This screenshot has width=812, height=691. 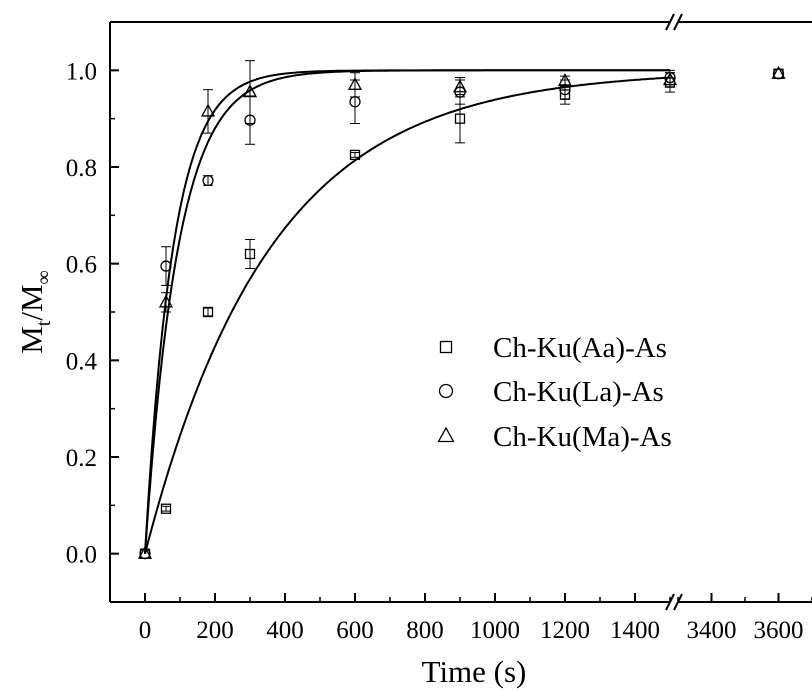 I want to click on legend-label: Ch-Ku(Ma)-As, so click(x=582, y=437).